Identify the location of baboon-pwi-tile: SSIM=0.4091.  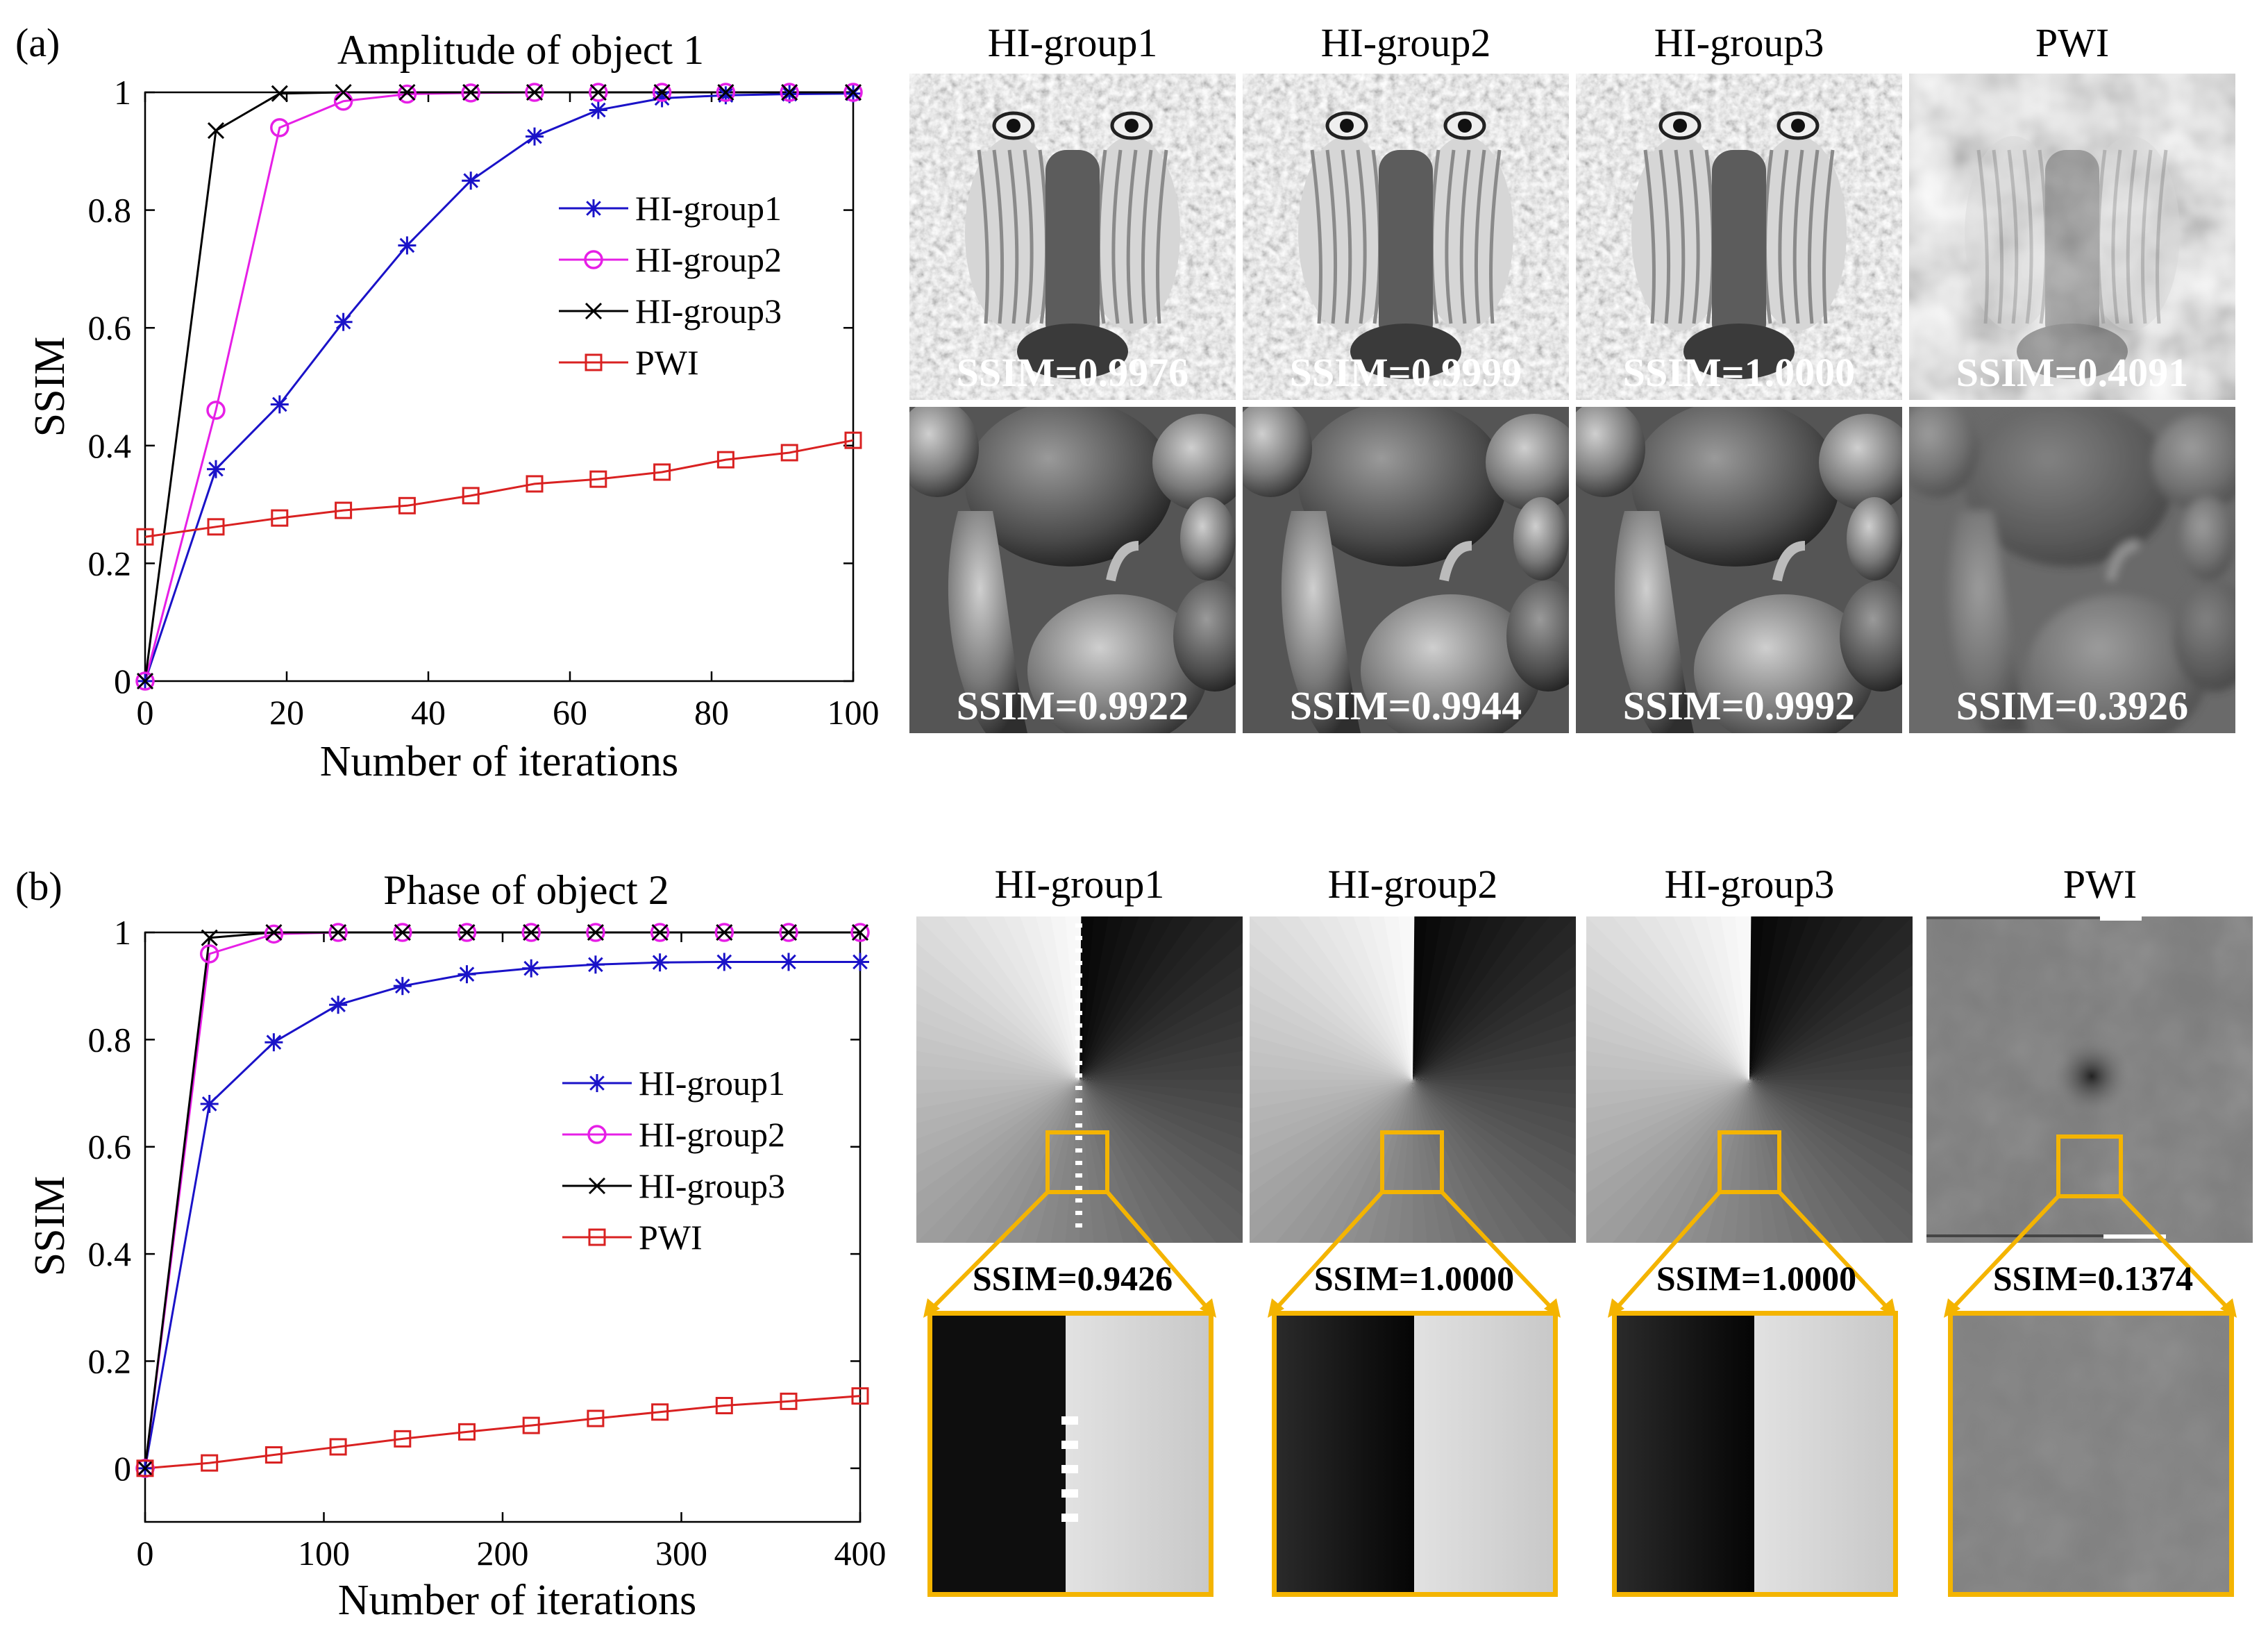
(2072, 237).